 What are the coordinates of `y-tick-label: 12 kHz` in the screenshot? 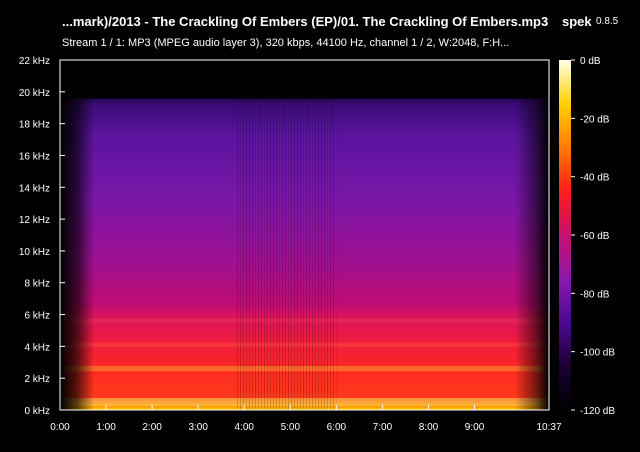 It's located at (34, 220).